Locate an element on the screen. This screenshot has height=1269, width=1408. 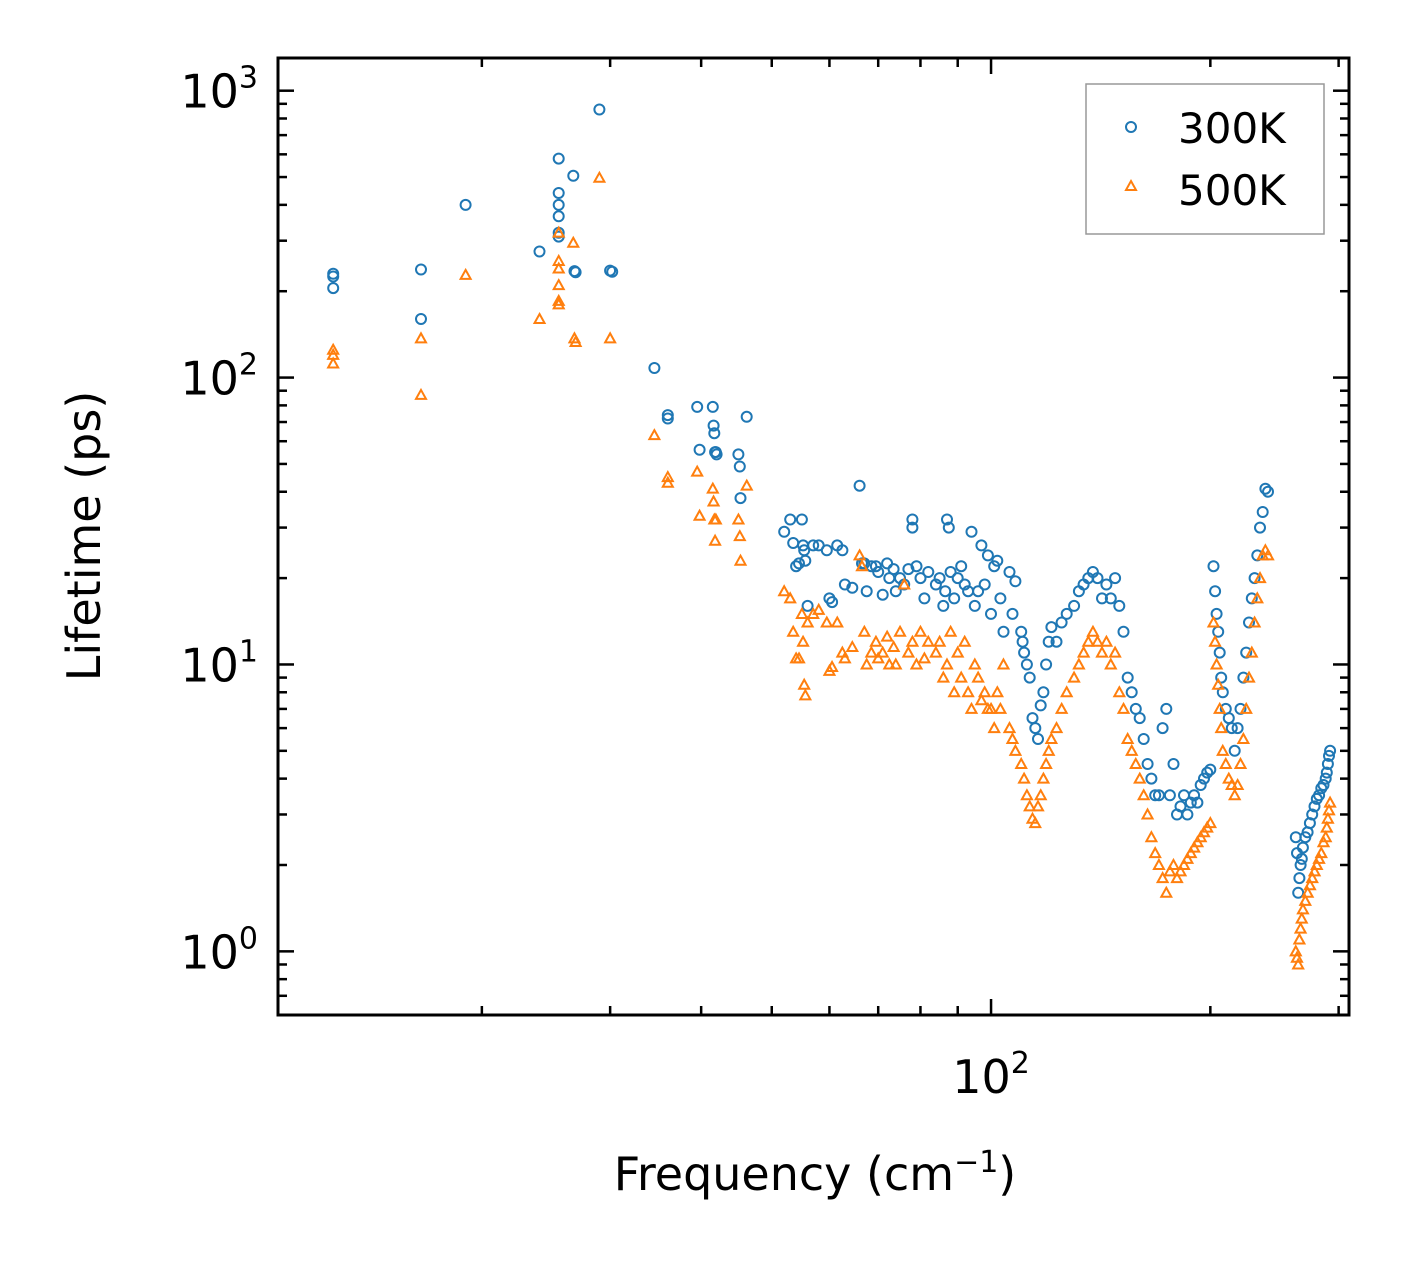
x-axis-label: Frequency (cm−1) is located at coordinates (815, 1173).